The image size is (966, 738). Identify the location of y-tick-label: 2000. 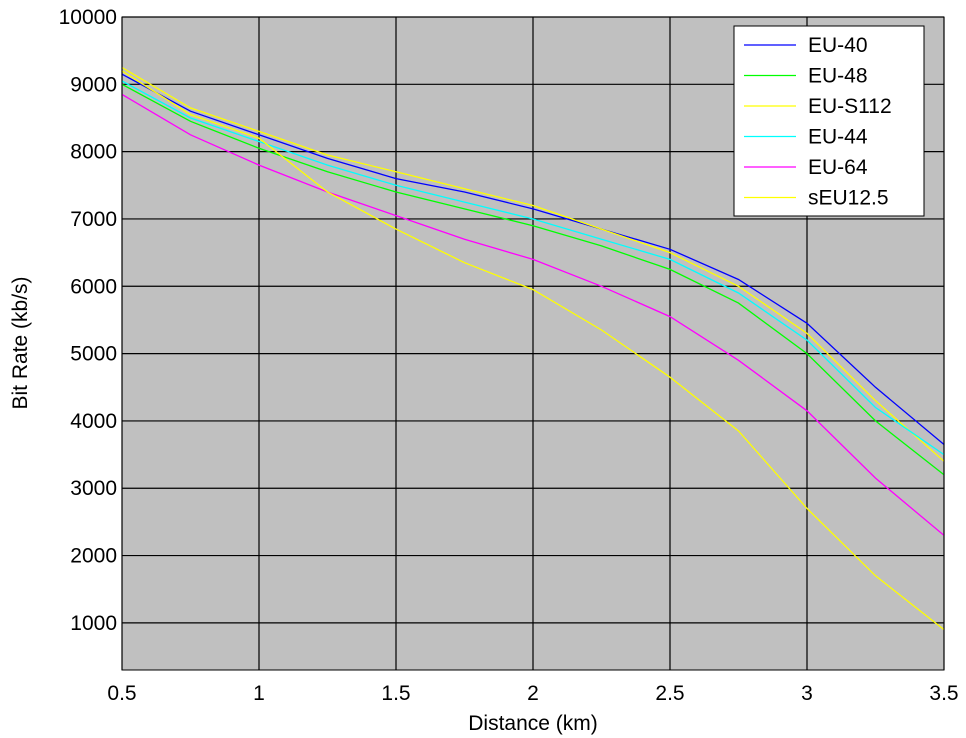
(93, 556).